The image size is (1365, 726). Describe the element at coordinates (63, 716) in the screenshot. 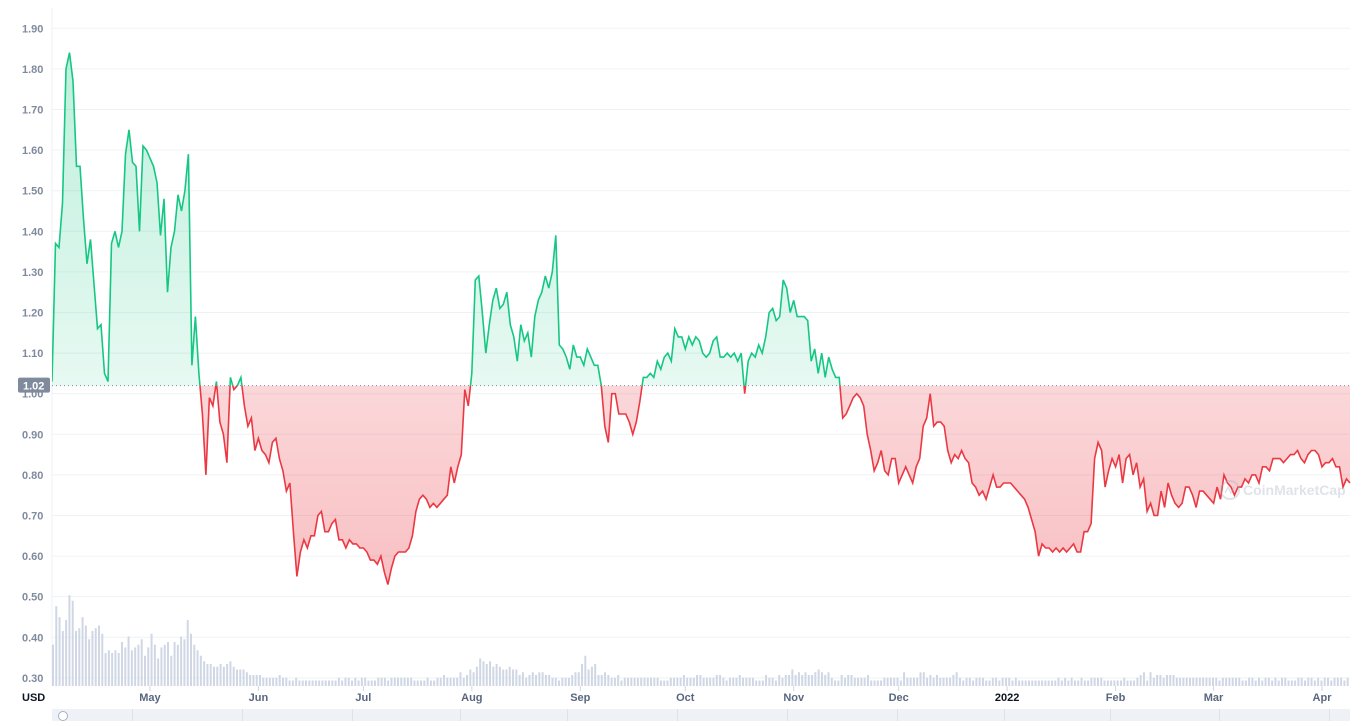

I see `range-handle-icon` at that location.